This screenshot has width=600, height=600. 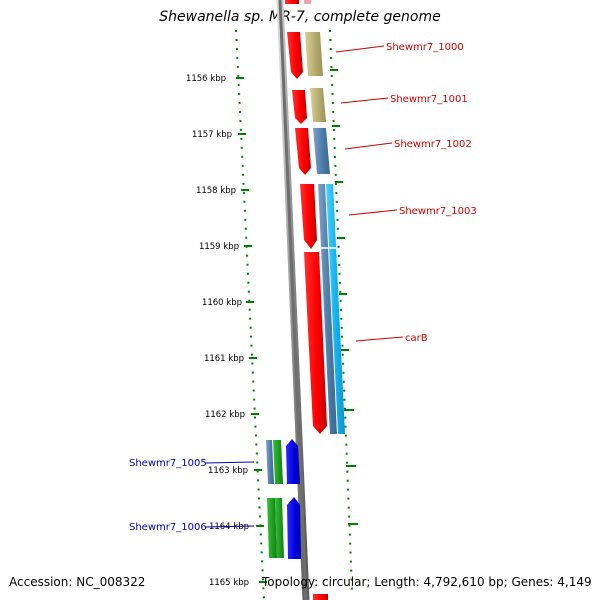 What do you see at coordinates (300, 17) in the screenshot?
I see `map-title: Shewanella sp. MR-7, complete genome` at bounding box center [300, 17].